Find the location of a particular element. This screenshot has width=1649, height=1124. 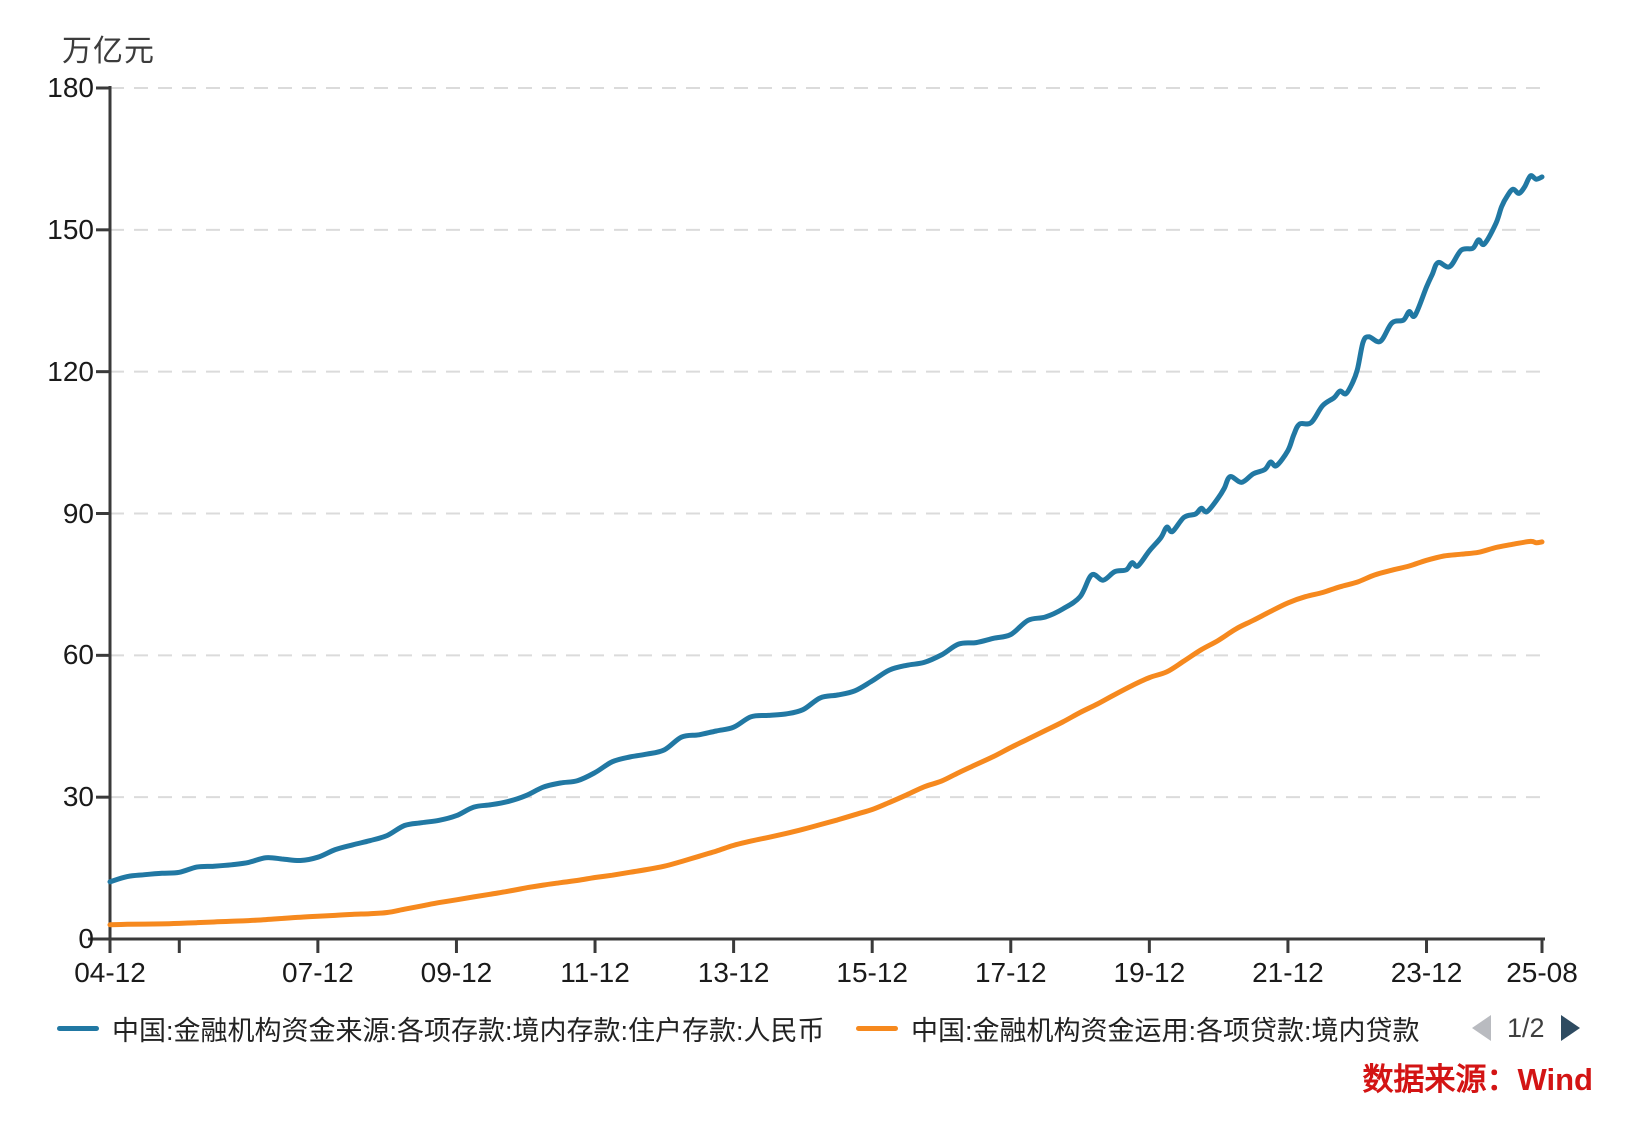

legend-item-deposits: 中国:金融机构资金来源:各项存款:境内存款:住户存款:人民币 is located at coordinates (441, 1028).